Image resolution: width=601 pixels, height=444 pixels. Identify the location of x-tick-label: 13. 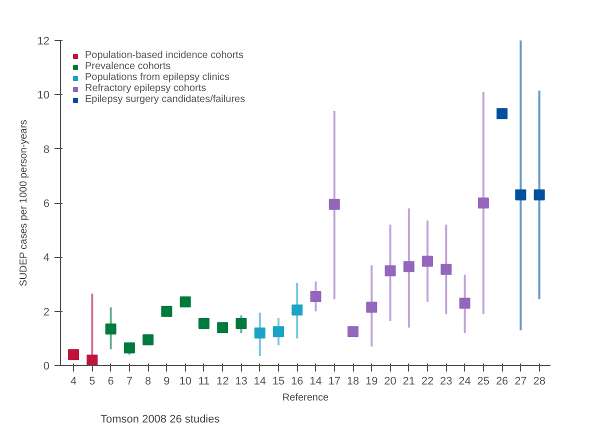
(241, 382).